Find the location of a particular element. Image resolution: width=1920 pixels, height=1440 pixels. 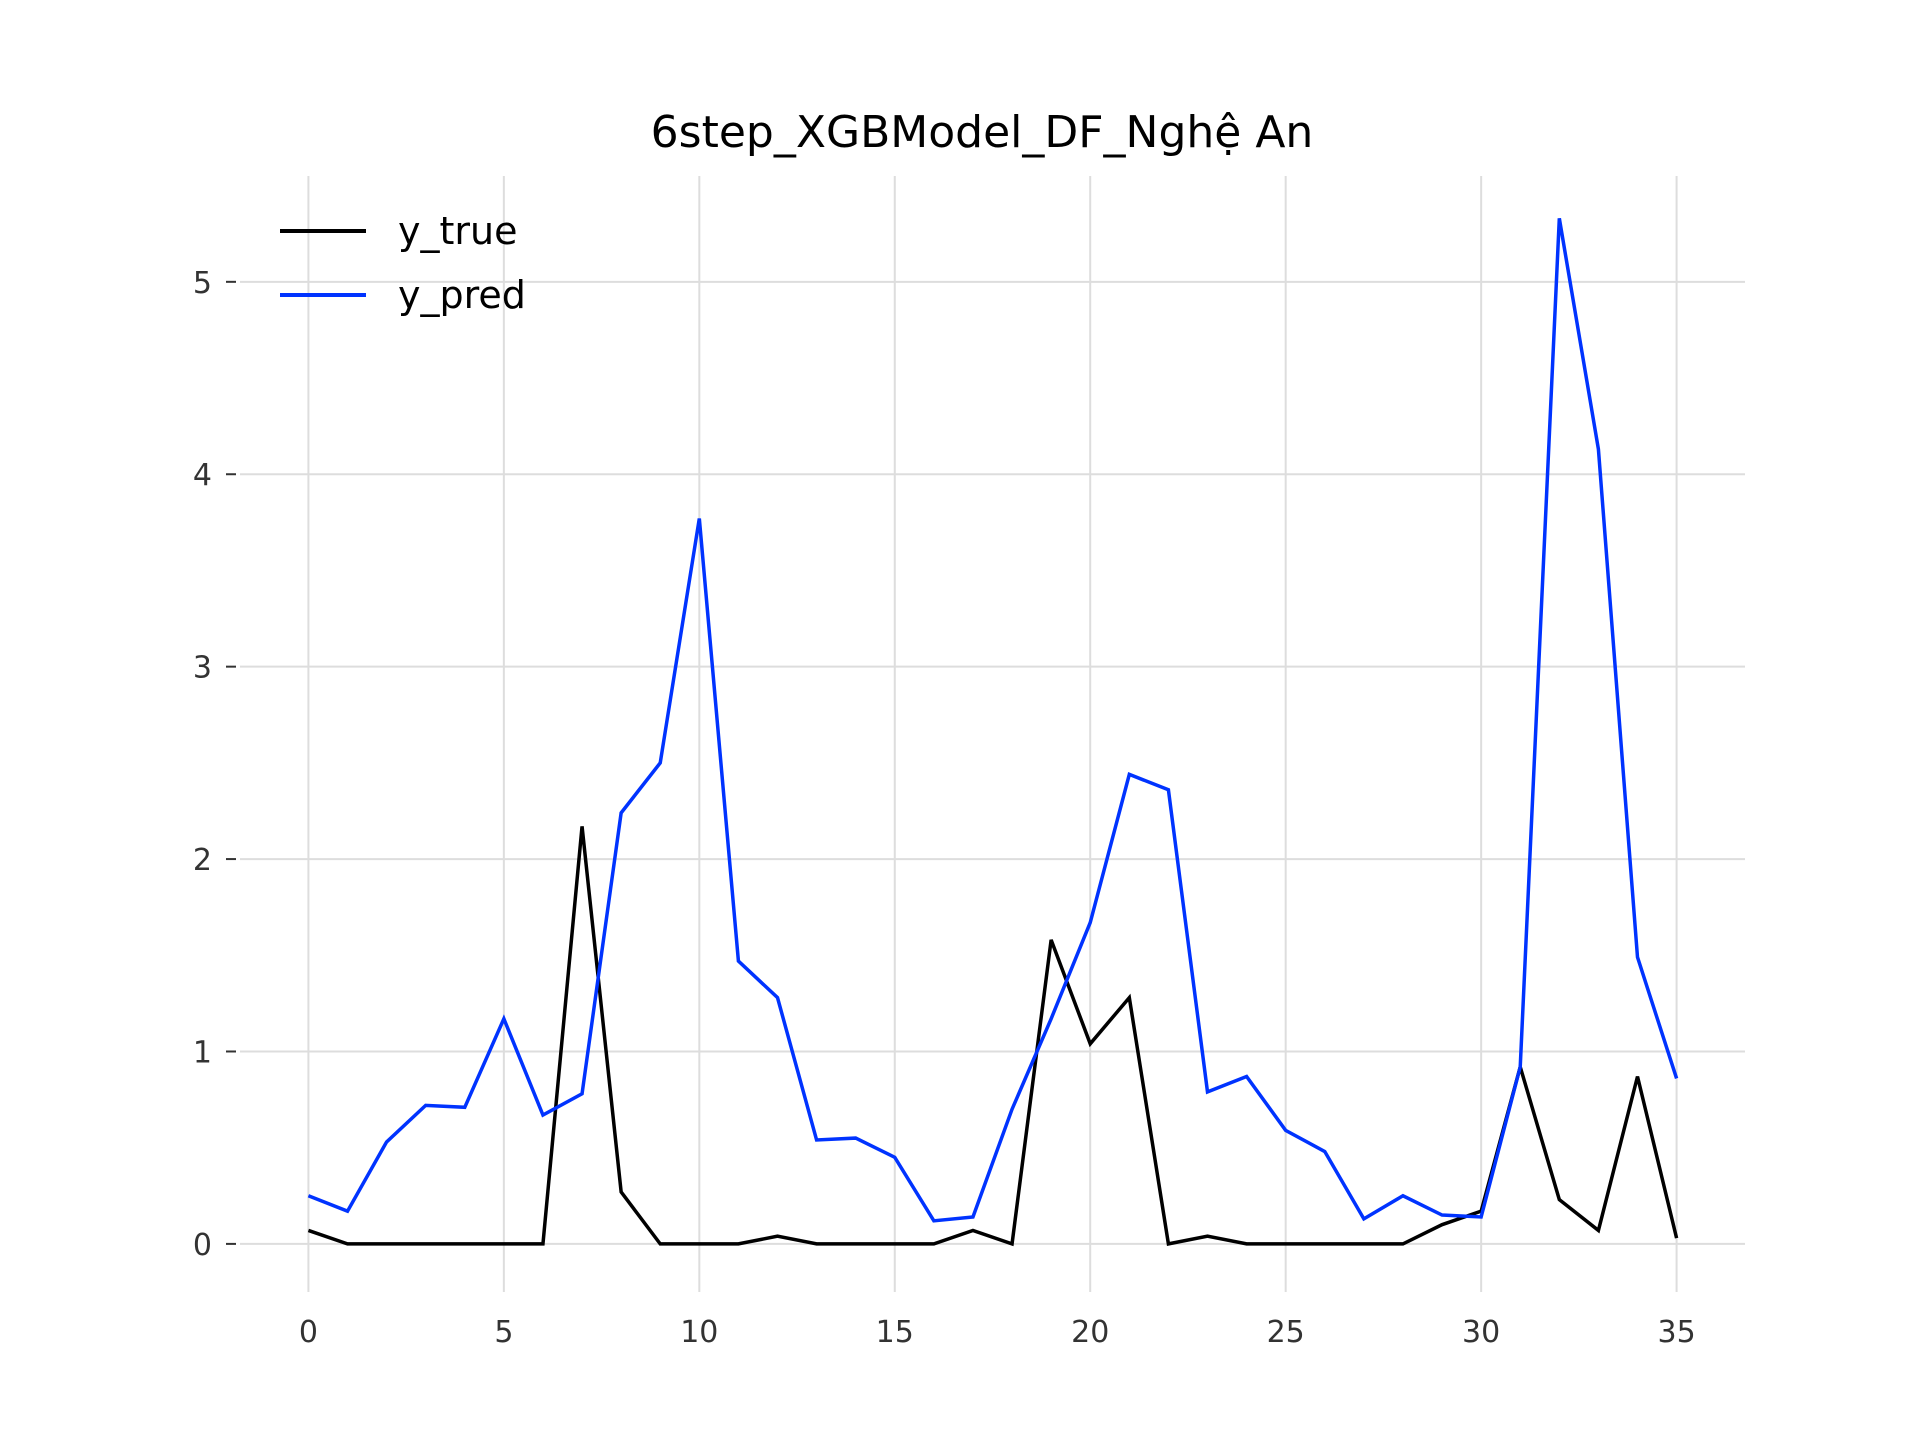

x-tick-label: 30 is located at coordinates (1481, 1332).